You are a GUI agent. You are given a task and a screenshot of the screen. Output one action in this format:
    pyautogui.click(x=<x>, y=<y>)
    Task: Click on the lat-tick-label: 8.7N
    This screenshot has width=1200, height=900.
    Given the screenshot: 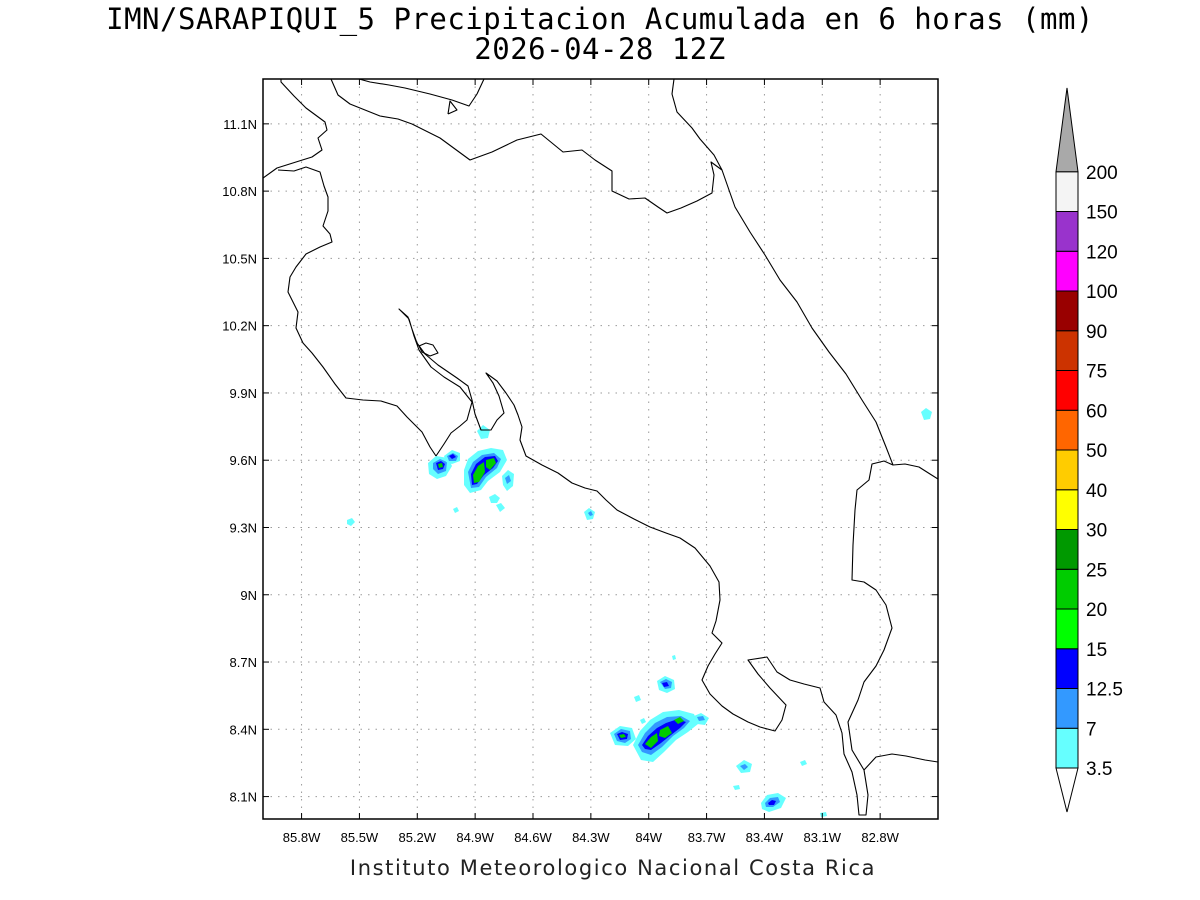 What is the action you would take?
    pyautogui.click(x=243, y=662)
    